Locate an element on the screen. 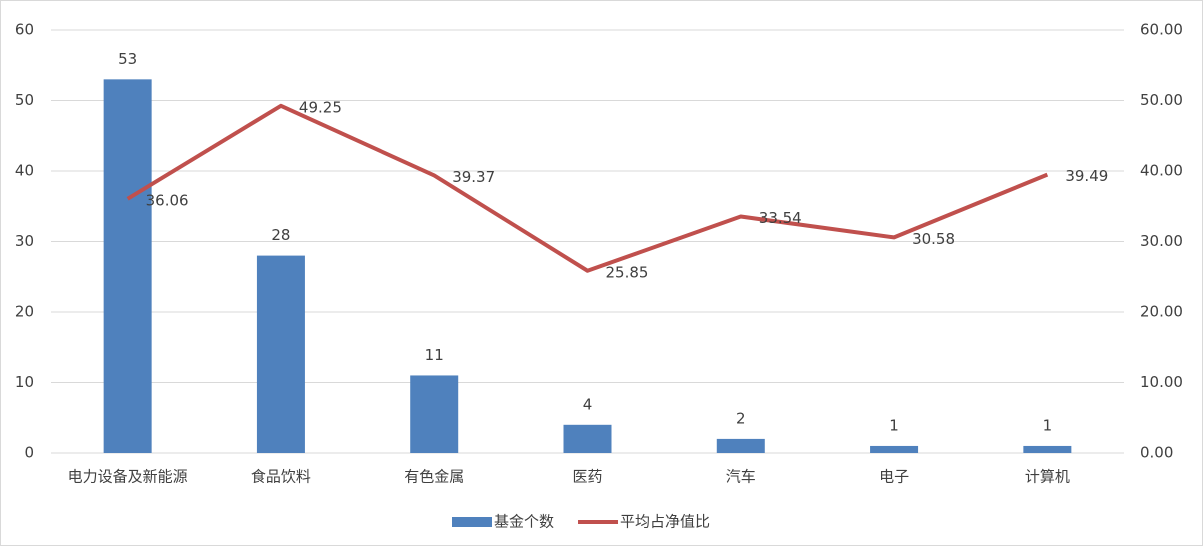 The height and width of the screenshot is (546, 1203). x-tick-label: 计算机 is located at coordinates (1047, 477).